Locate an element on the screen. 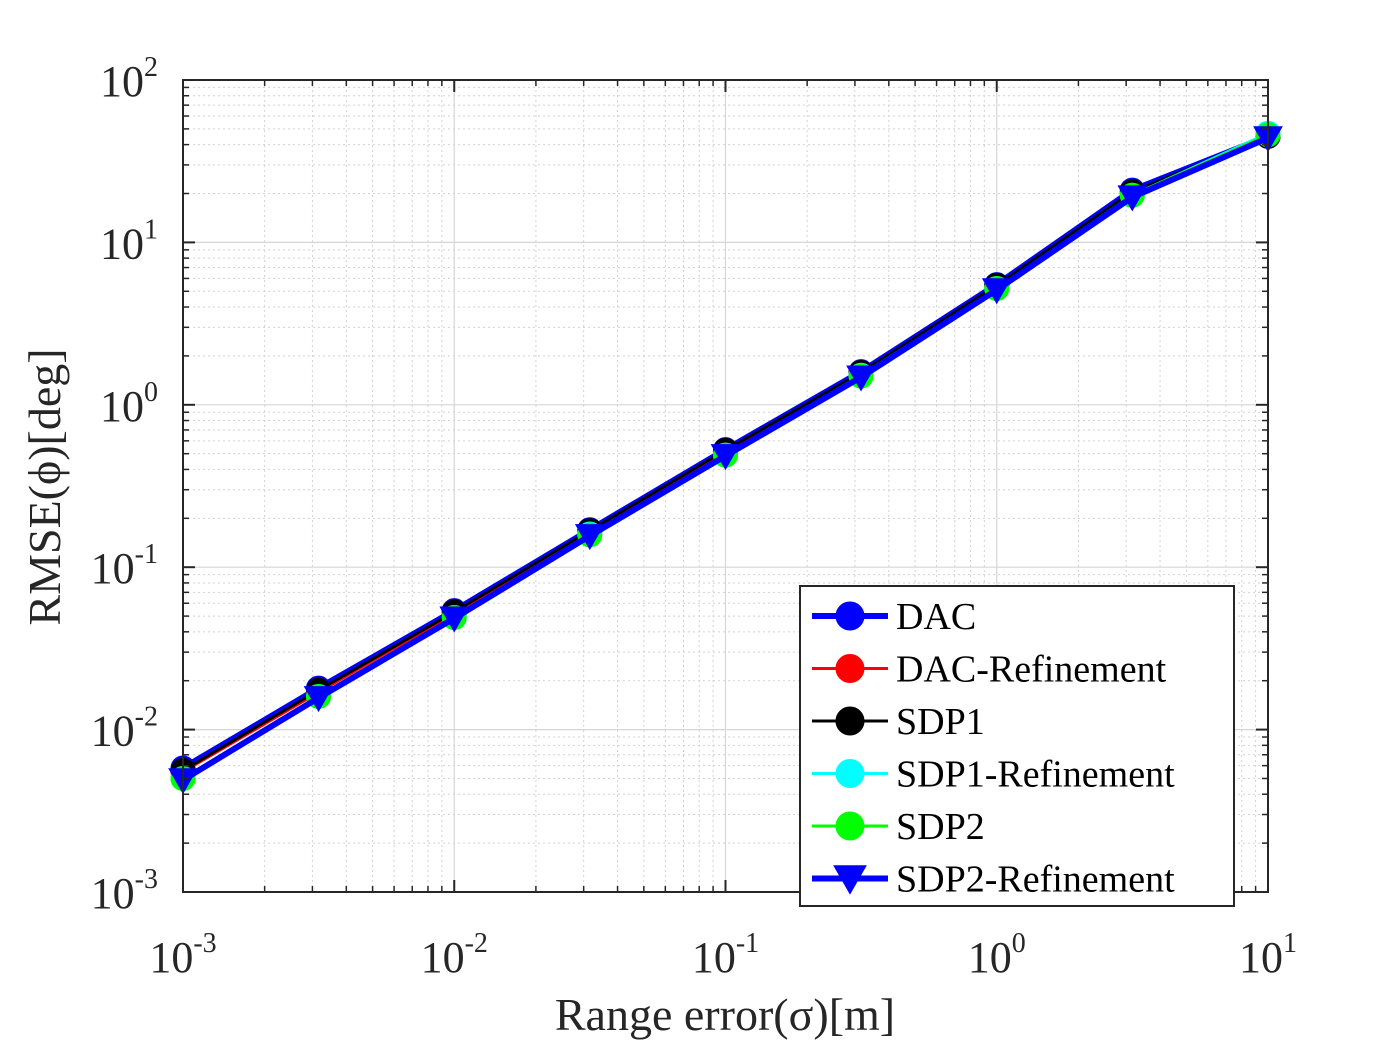 This screenshot has height=1050, width=1400. x-tick-label: 10⁻¹ is located at coordinates (725, 955).